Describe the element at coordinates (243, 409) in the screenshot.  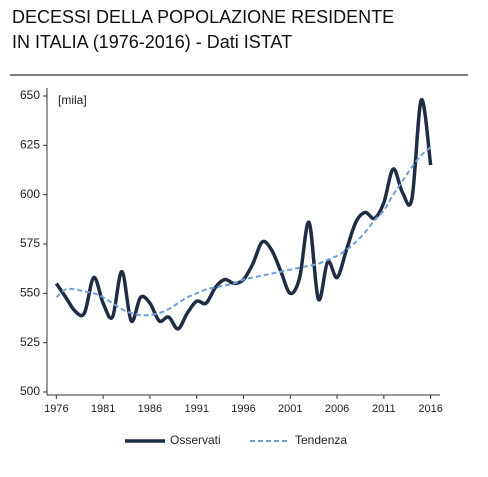
I see `x-tick-label: 1996` at that location.